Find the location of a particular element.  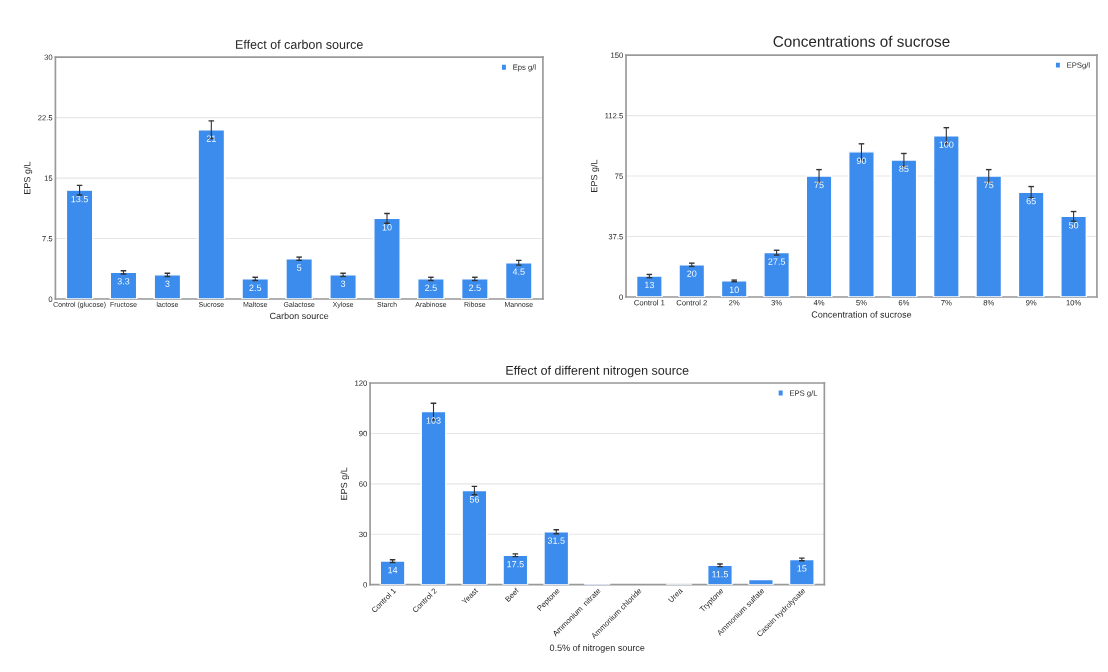

x-axis-title: Concentration of sucrose is located at coordinates (861, 314).